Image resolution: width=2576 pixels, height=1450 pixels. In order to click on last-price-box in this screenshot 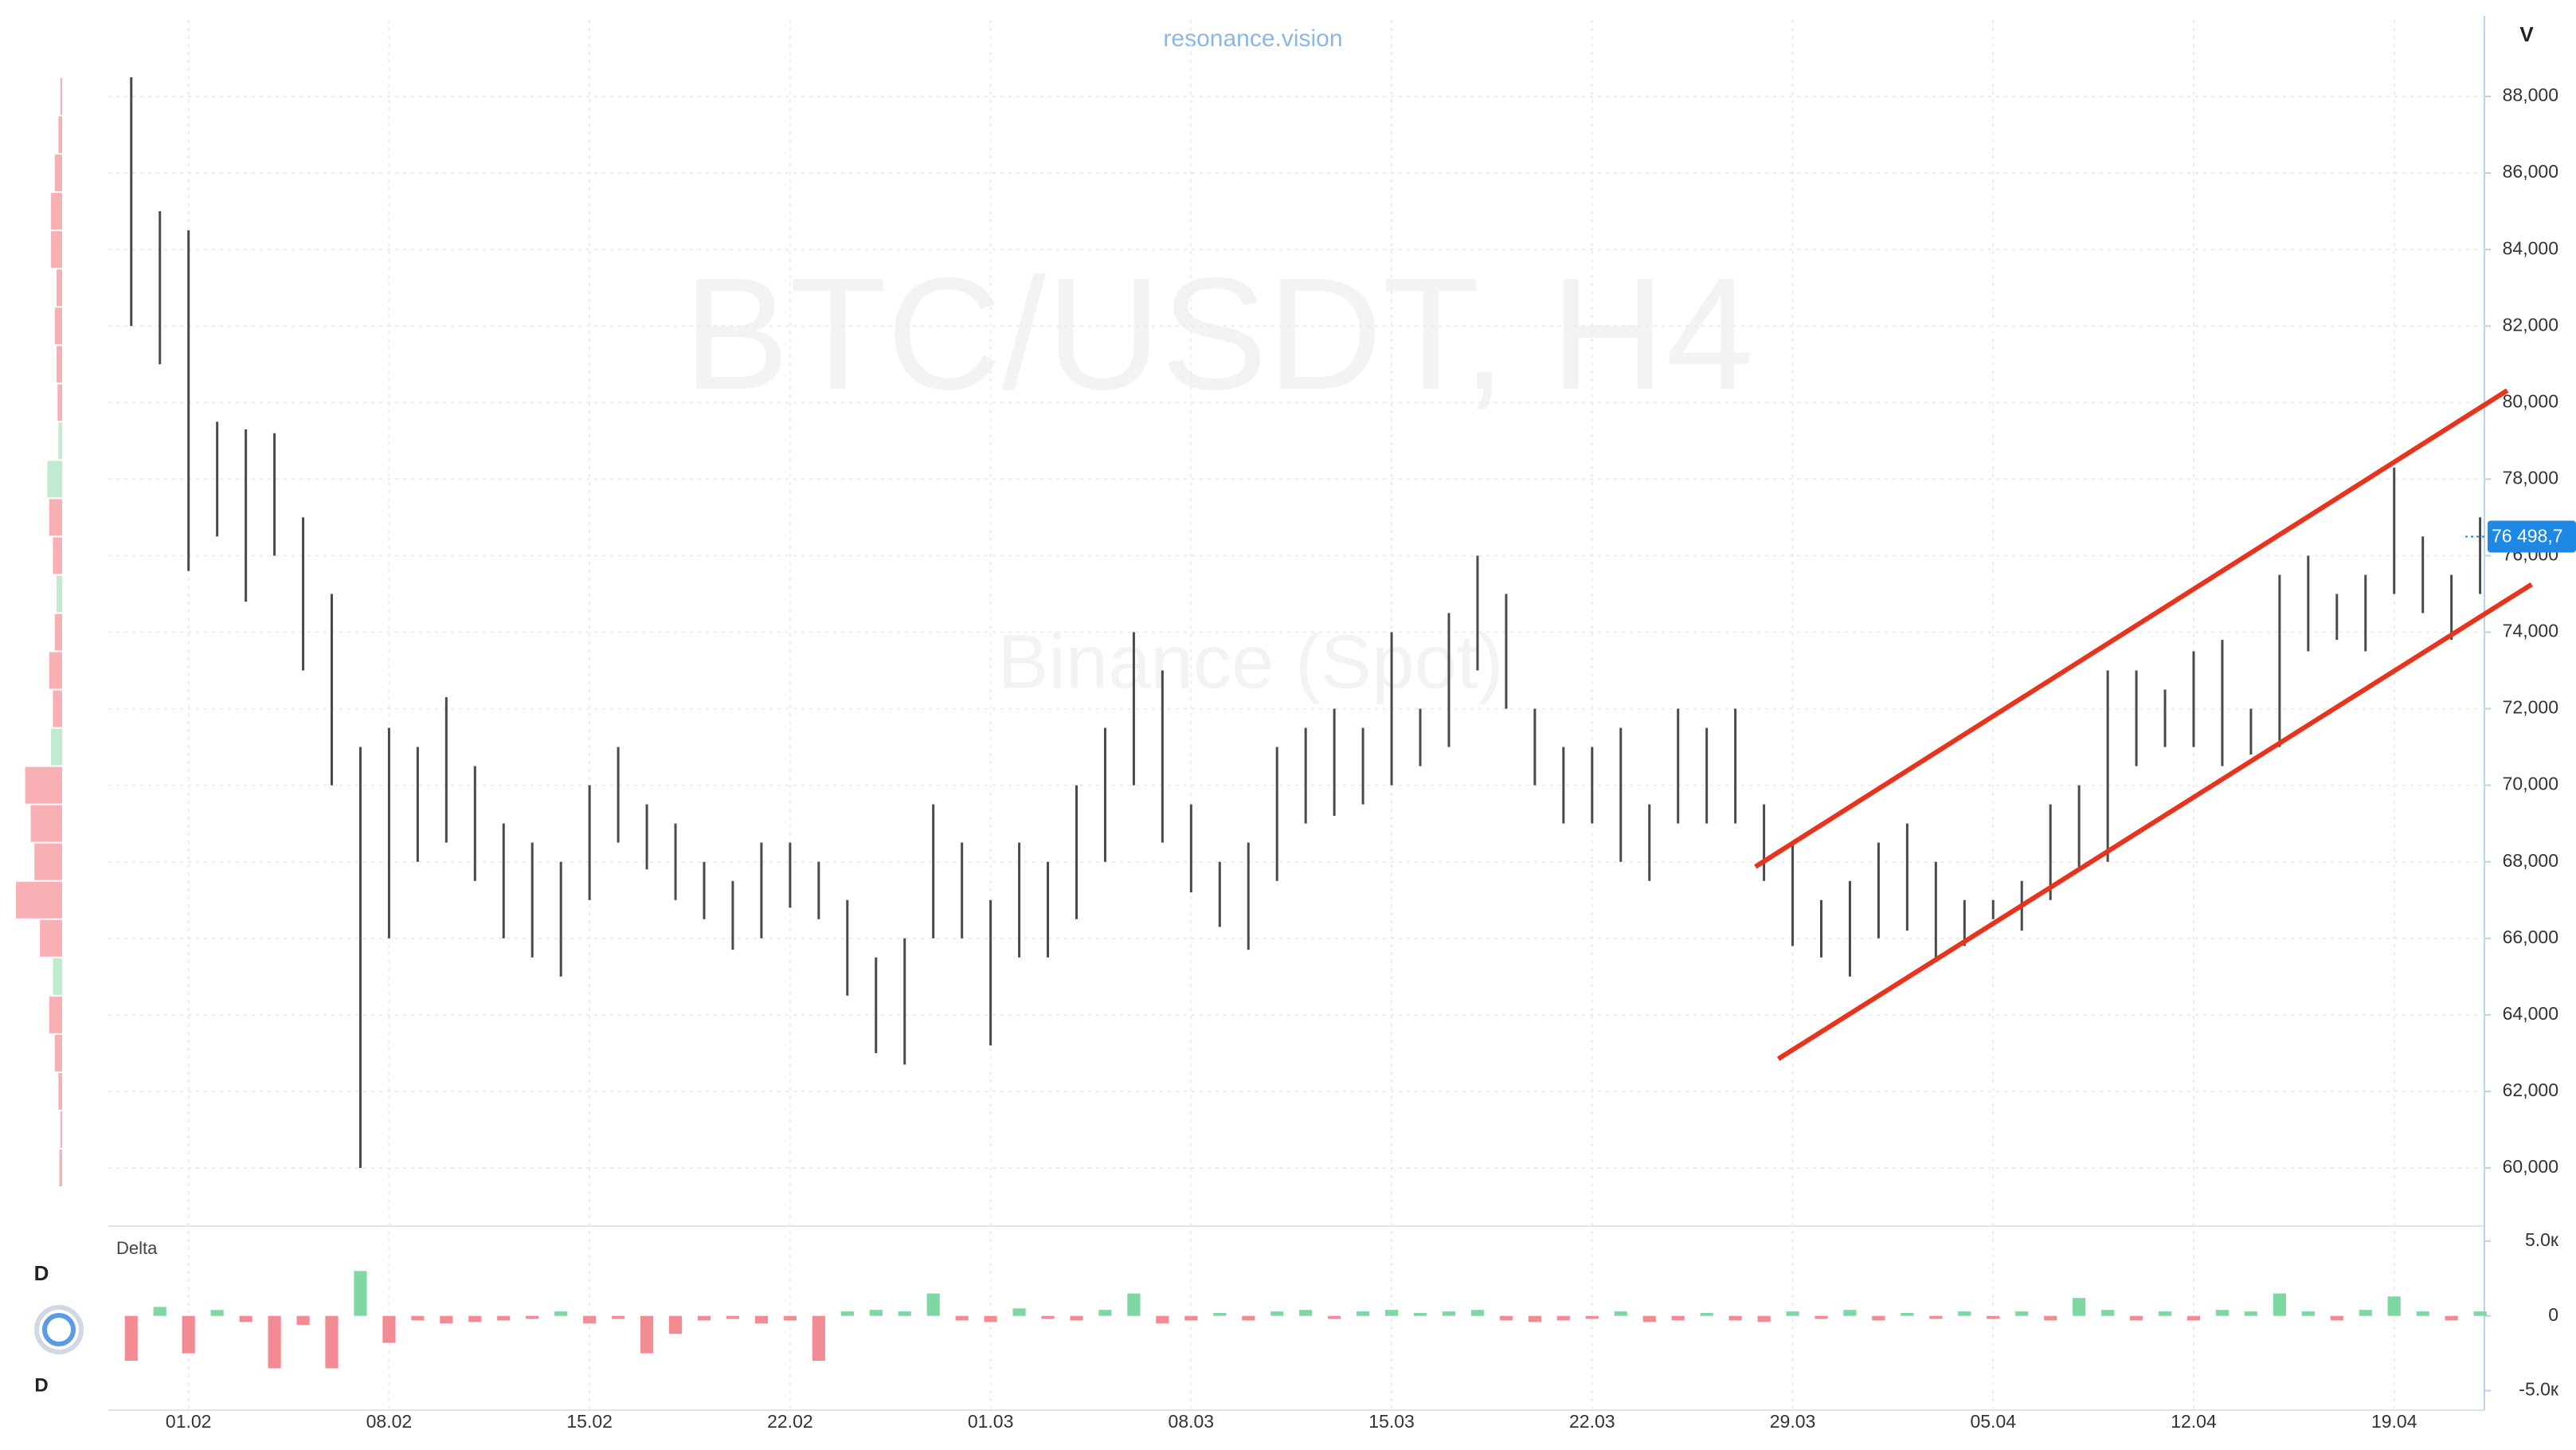, I will do `click(2532, 536)`.